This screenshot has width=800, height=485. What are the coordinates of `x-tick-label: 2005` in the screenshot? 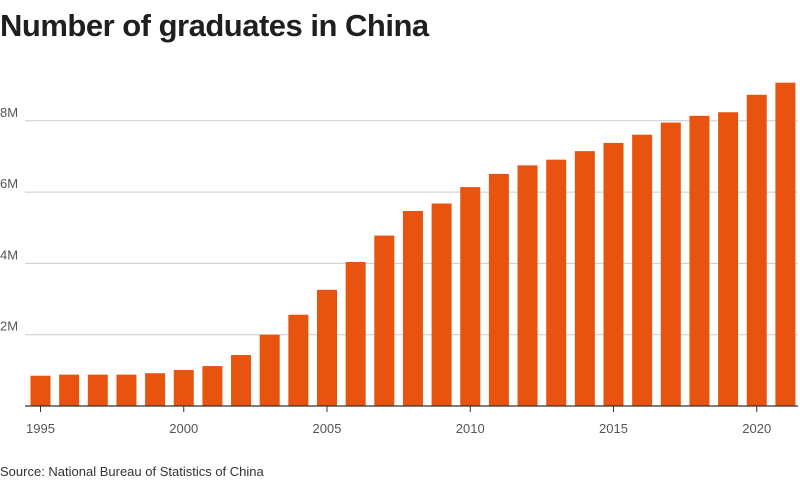 It's located at (327, 428).